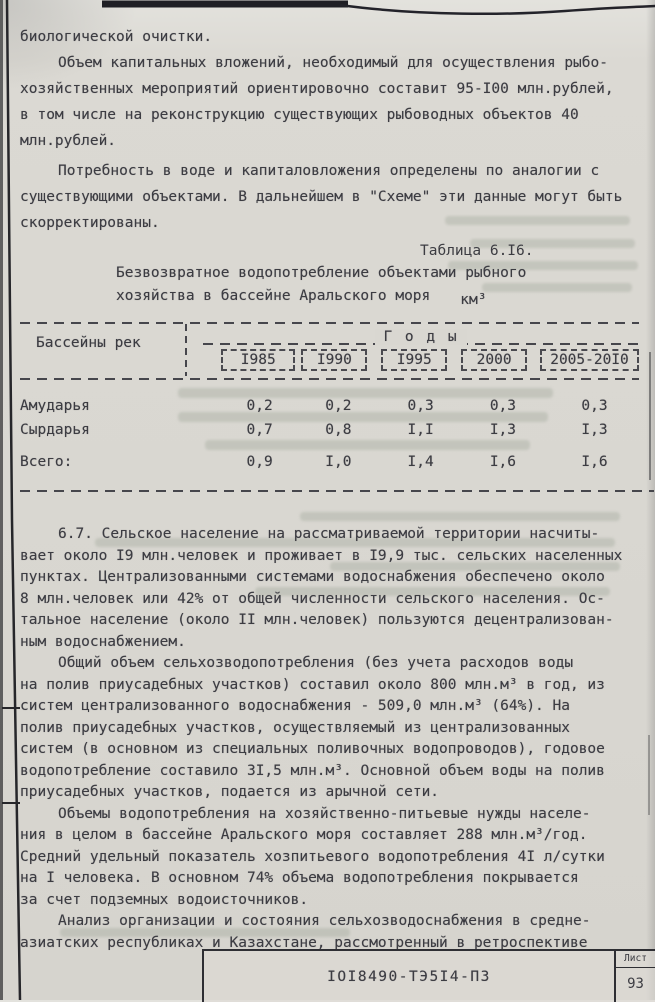 The width and height of the screenshot is (655, 1002). What do you see at coordinates (409, 976) in the screenshot?
I see `document-number: IOI8490-ТЭ5I4-ПЗ` at bounding box center [409, 976].